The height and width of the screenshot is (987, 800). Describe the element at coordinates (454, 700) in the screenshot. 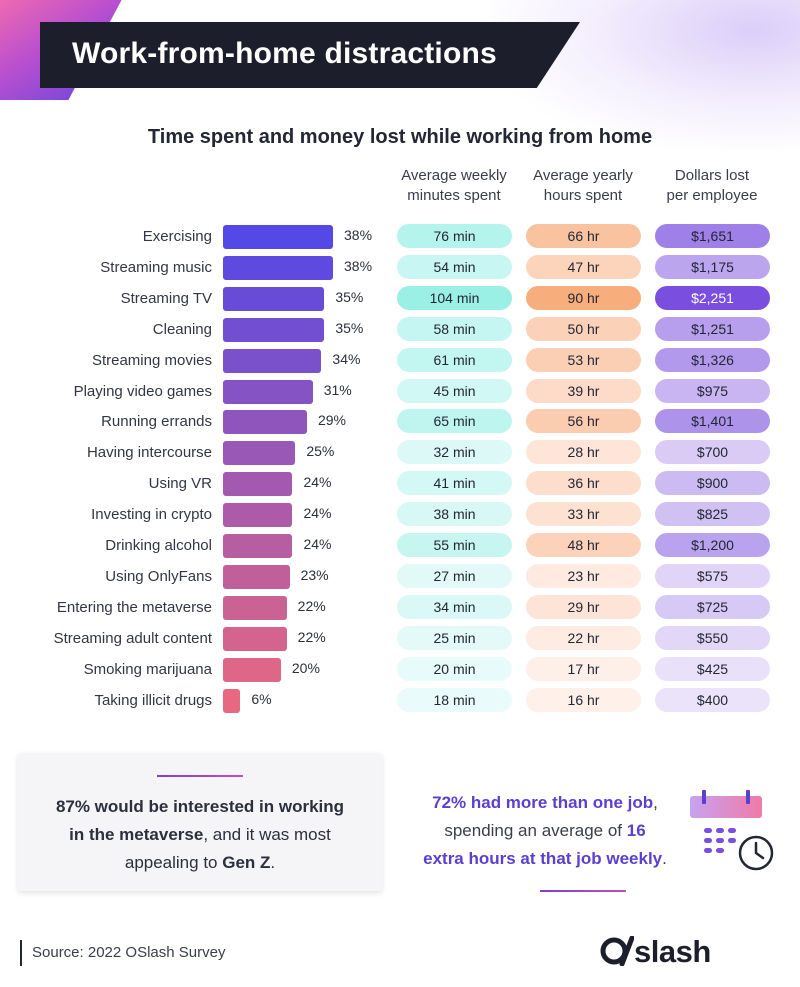

I see `minutes-pill: 18 min` at that location.